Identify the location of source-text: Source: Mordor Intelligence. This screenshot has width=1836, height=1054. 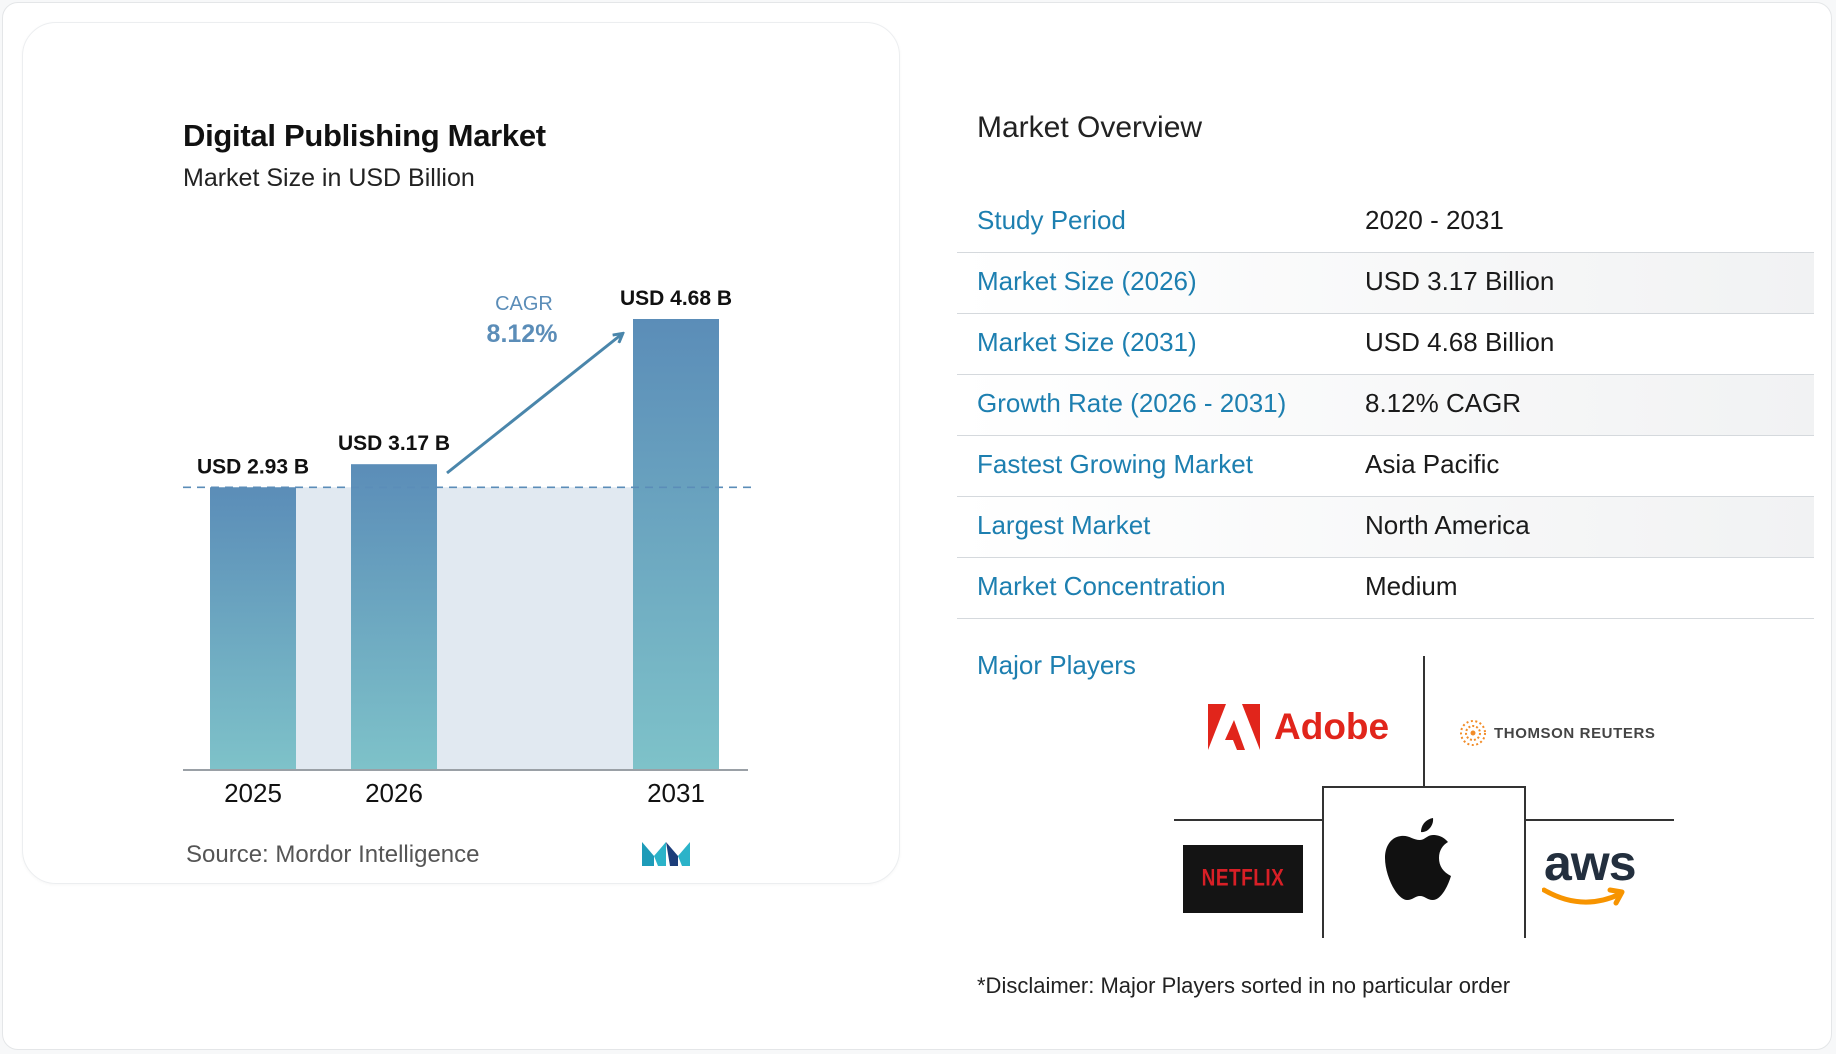
(333, 854).